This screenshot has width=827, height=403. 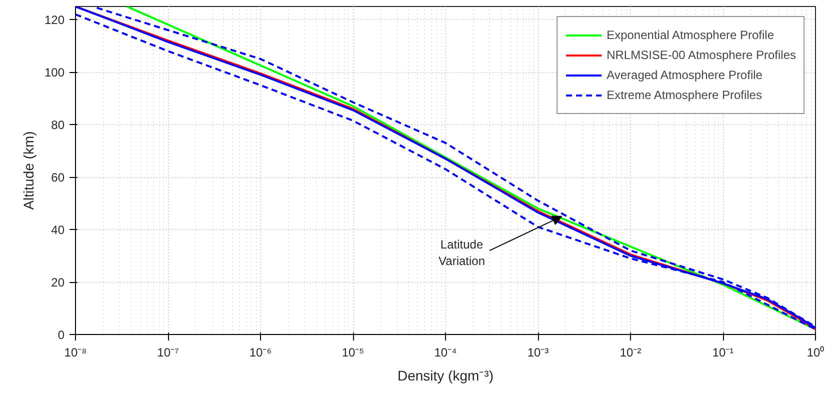 I want to click on y-tick-label: 20, so click(x=58, y=283).